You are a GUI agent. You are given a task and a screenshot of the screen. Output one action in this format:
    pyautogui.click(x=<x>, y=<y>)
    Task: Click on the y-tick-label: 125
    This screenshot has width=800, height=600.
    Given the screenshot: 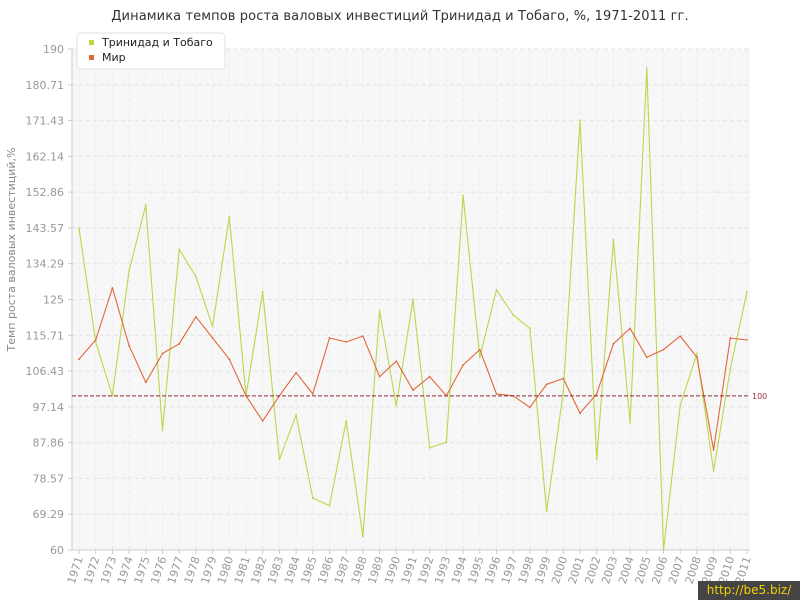 What is the action you would take?
    pyautogui.click(x=53, y=300)
    